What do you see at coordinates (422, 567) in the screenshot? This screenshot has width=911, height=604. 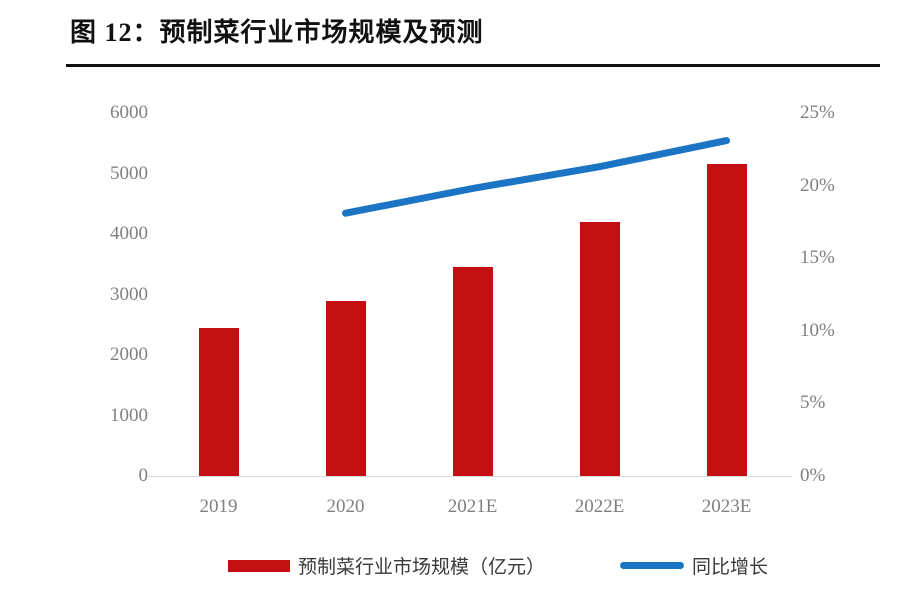 I see `legend-label-market-size: 预制菜行业市场规模（亿元）` at bounding box center [422, 567].